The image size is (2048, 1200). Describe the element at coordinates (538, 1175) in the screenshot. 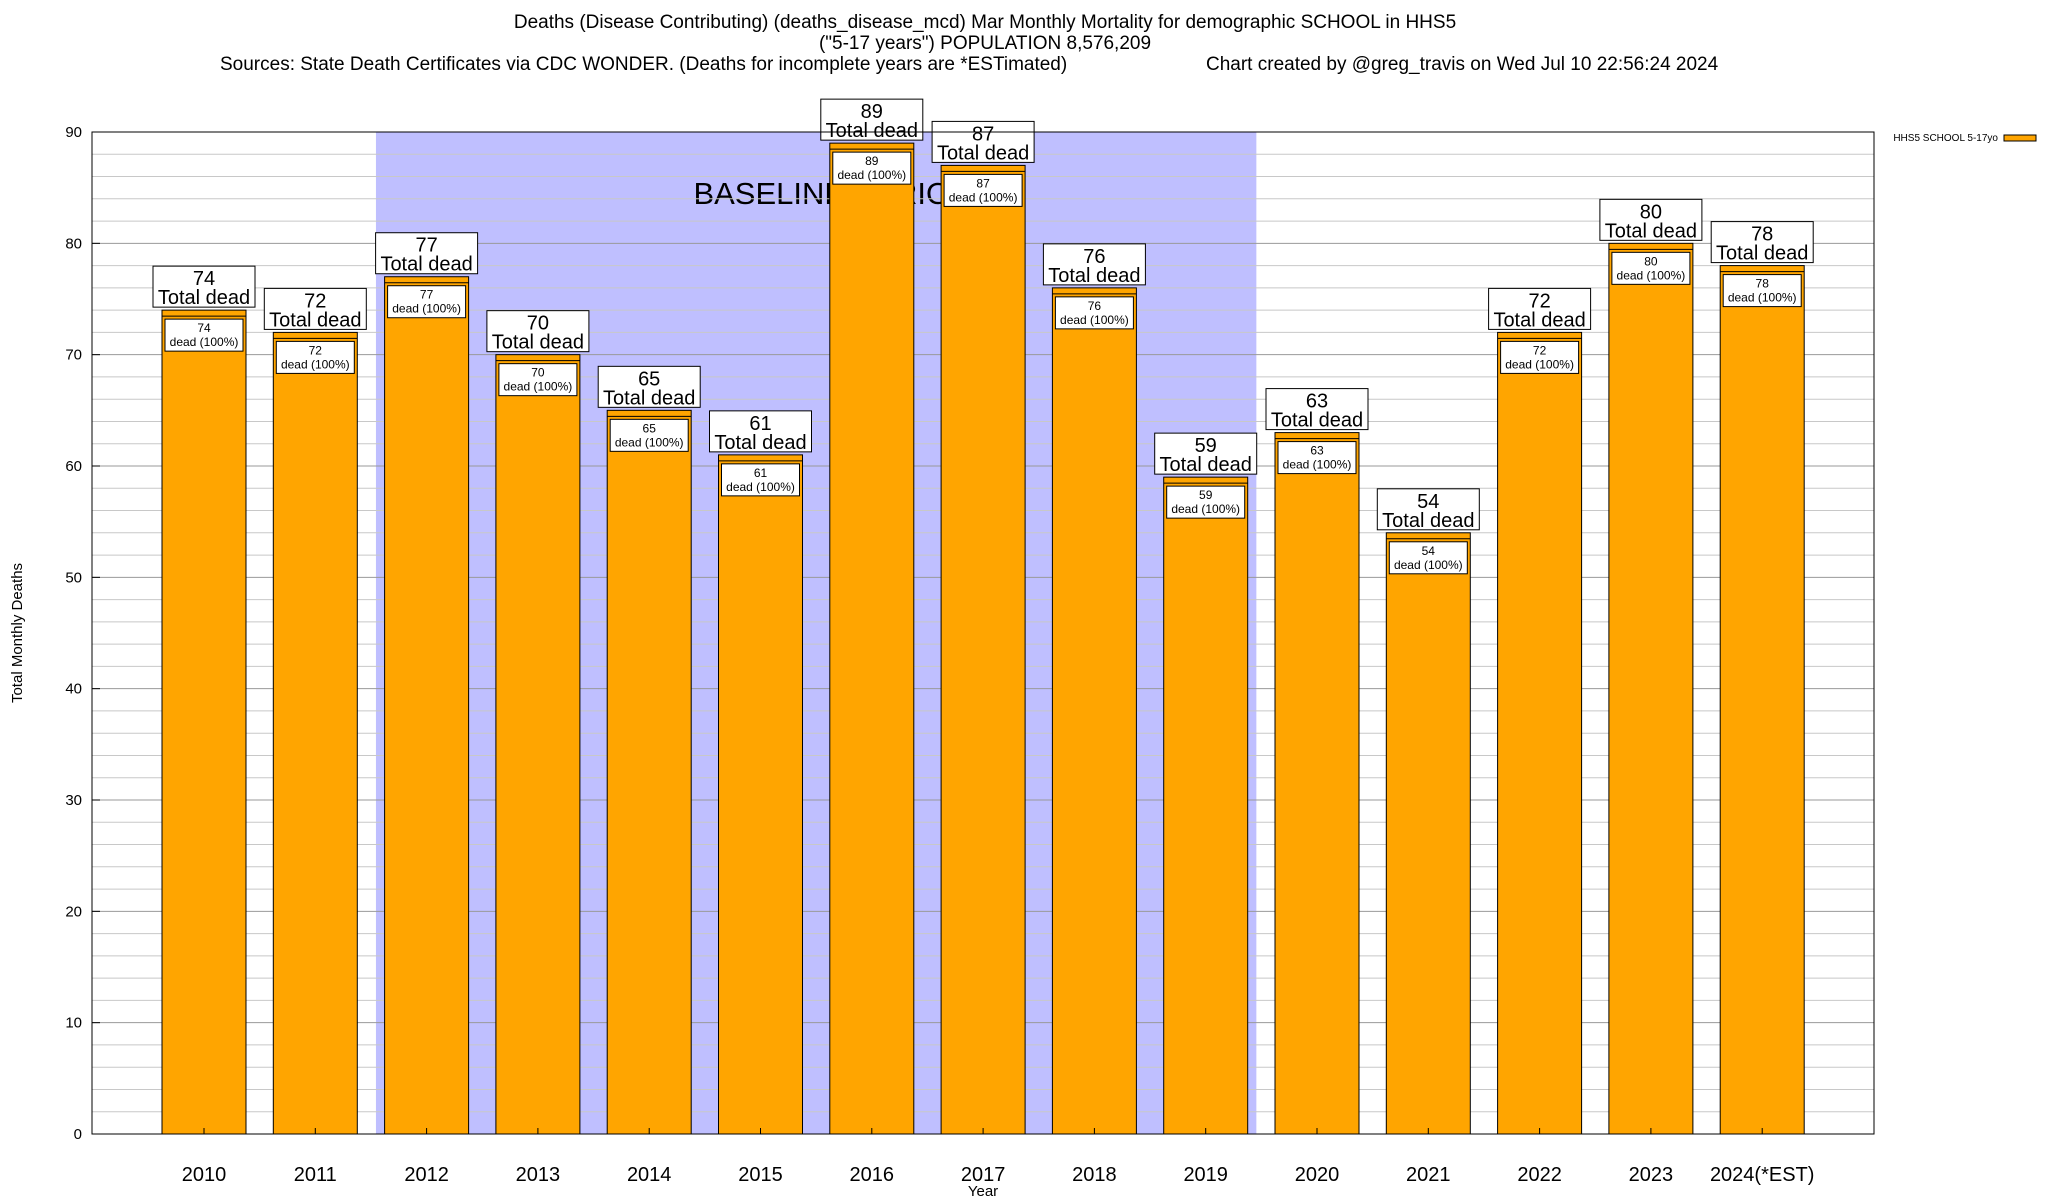

I see `x-tick-label: 2013` at that location.